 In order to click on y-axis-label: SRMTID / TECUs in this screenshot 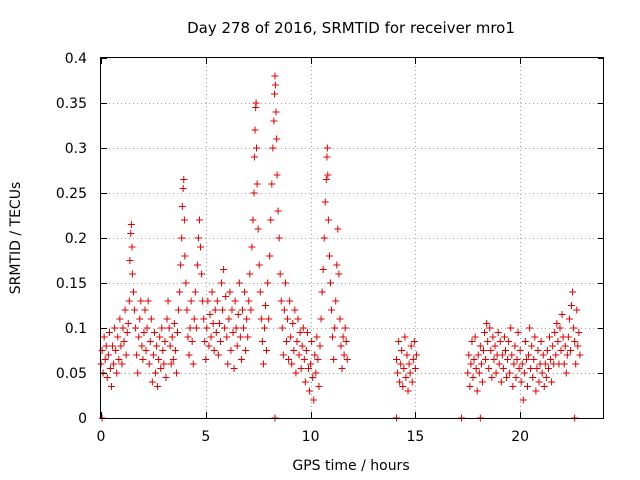, I will do `click(16, 238)`.